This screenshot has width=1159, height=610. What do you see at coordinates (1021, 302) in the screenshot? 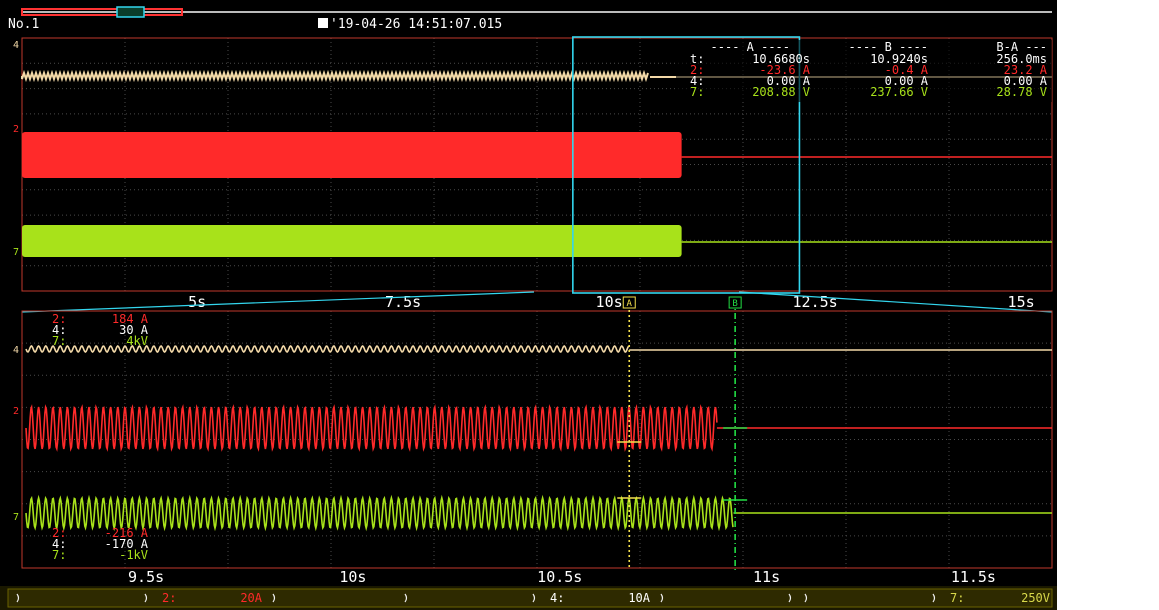
I see `overview-tick-label: 15s` at bounding box center [1021, 302].